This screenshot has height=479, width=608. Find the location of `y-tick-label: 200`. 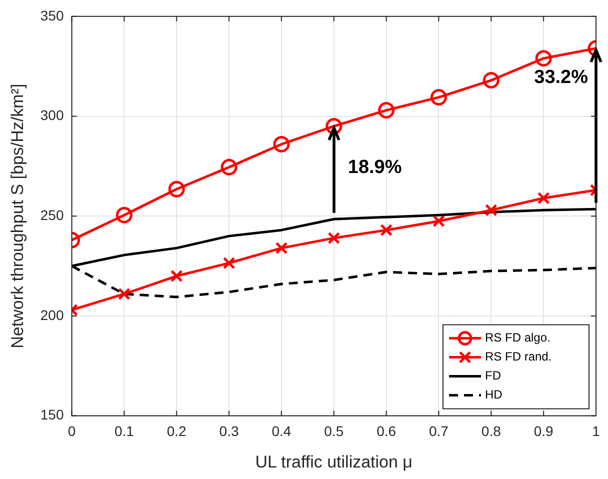

y-tick-label: 200 is located at coordinates (52, 314).